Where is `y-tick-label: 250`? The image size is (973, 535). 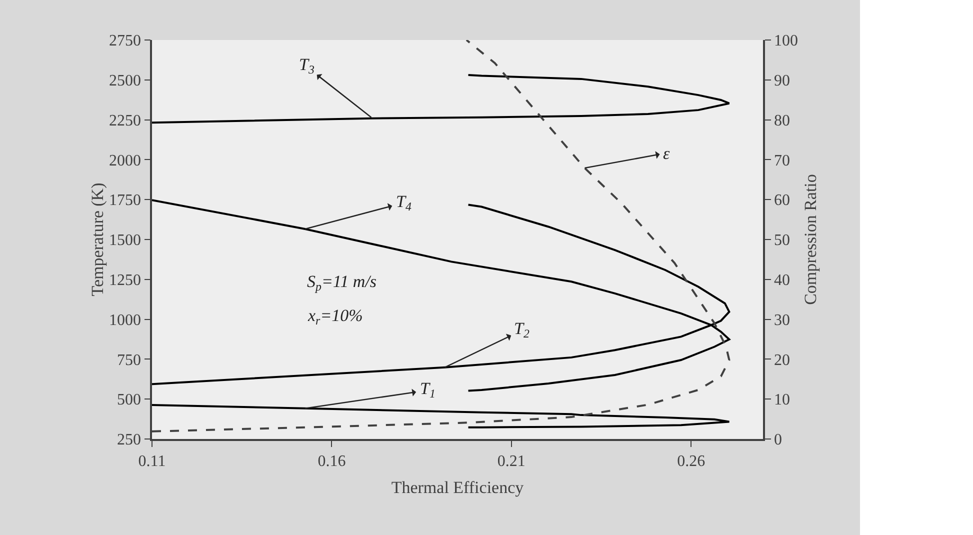 y-tick-label: 250 is located at coordinates (129, 440).